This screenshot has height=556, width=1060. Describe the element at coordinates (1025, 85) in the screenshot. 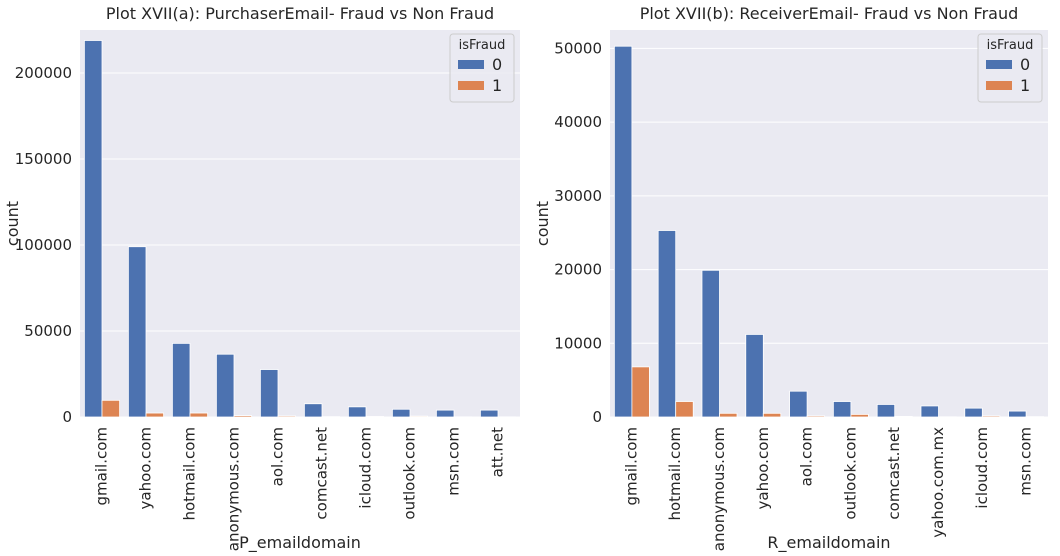

I see `chart-1-legend-label-1: 1` at that location.